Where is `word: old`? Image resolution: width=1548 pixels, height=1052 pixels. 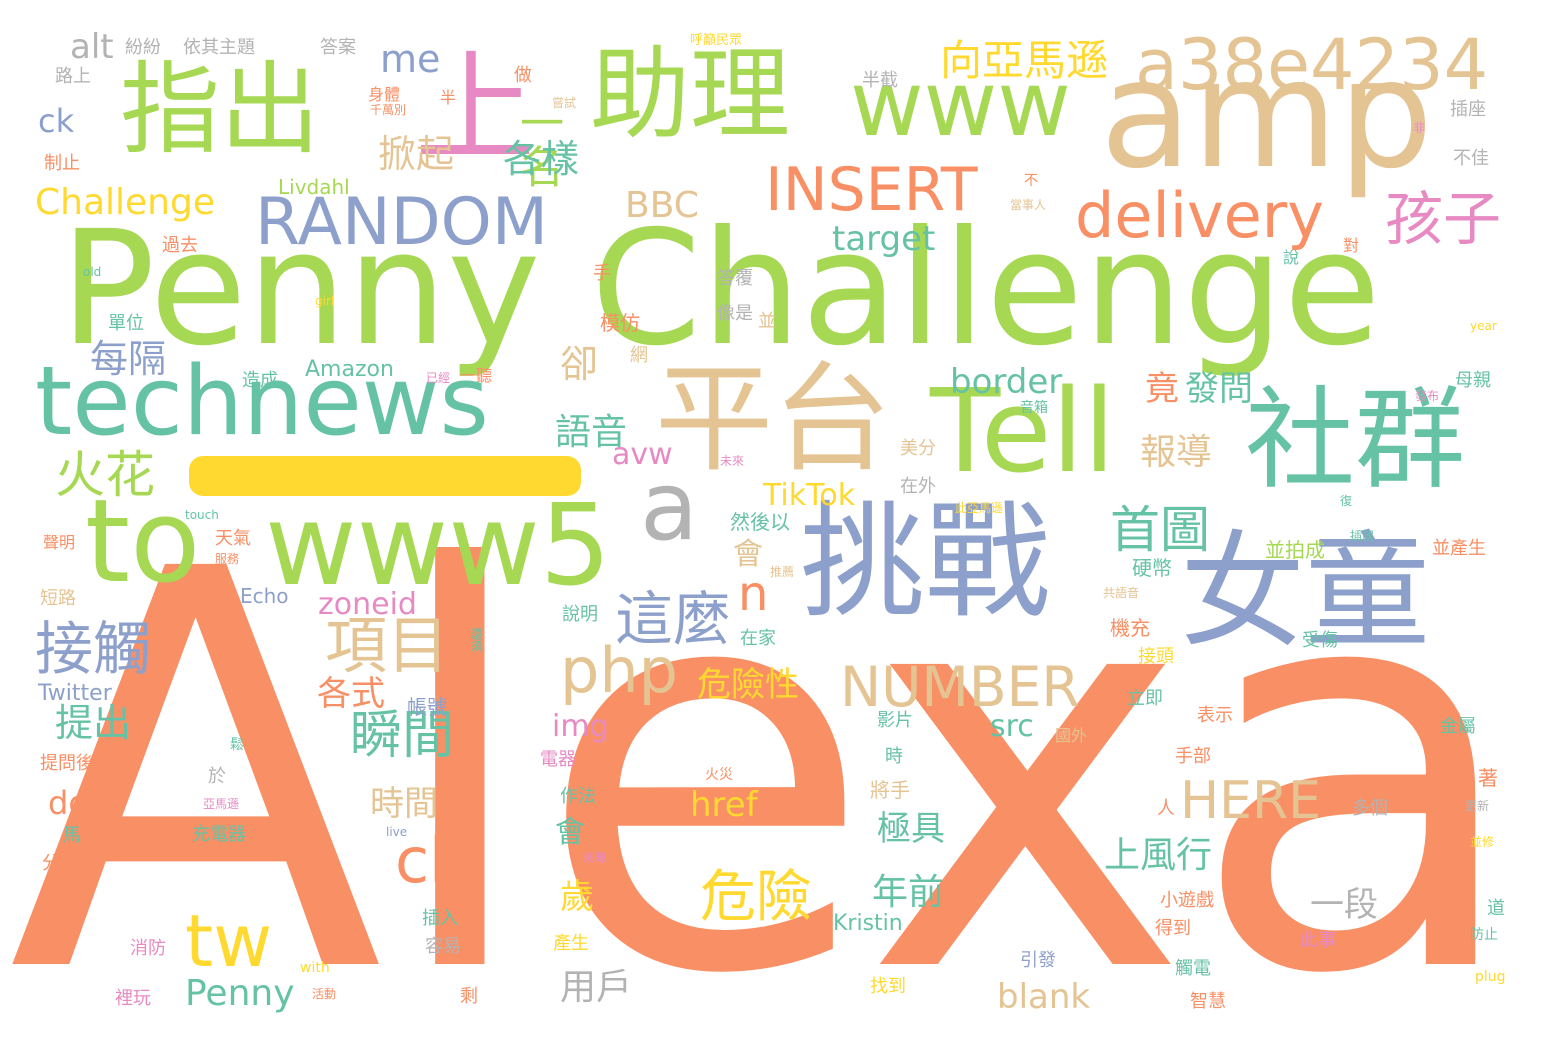 word: old is located at coordinates (92, 272).